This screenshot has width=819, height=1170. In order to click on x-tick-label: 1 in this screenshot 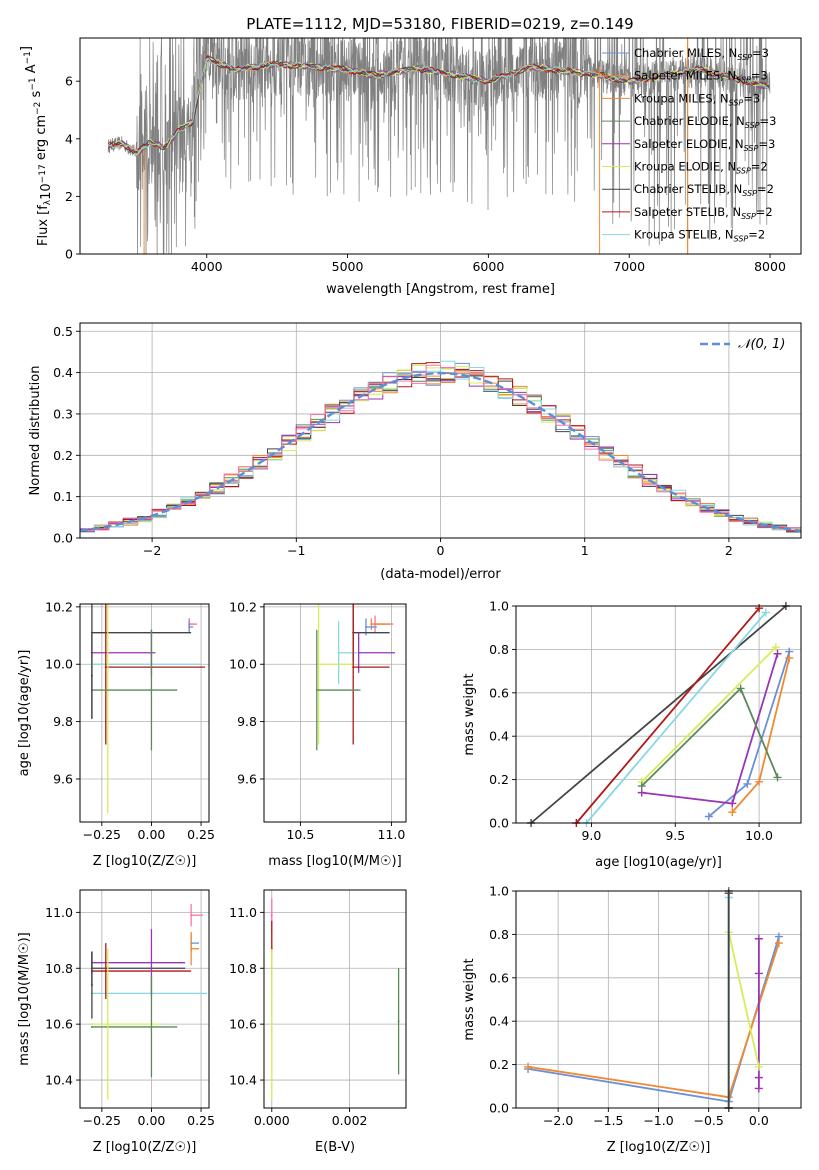, I will do `click(585, 550)`.